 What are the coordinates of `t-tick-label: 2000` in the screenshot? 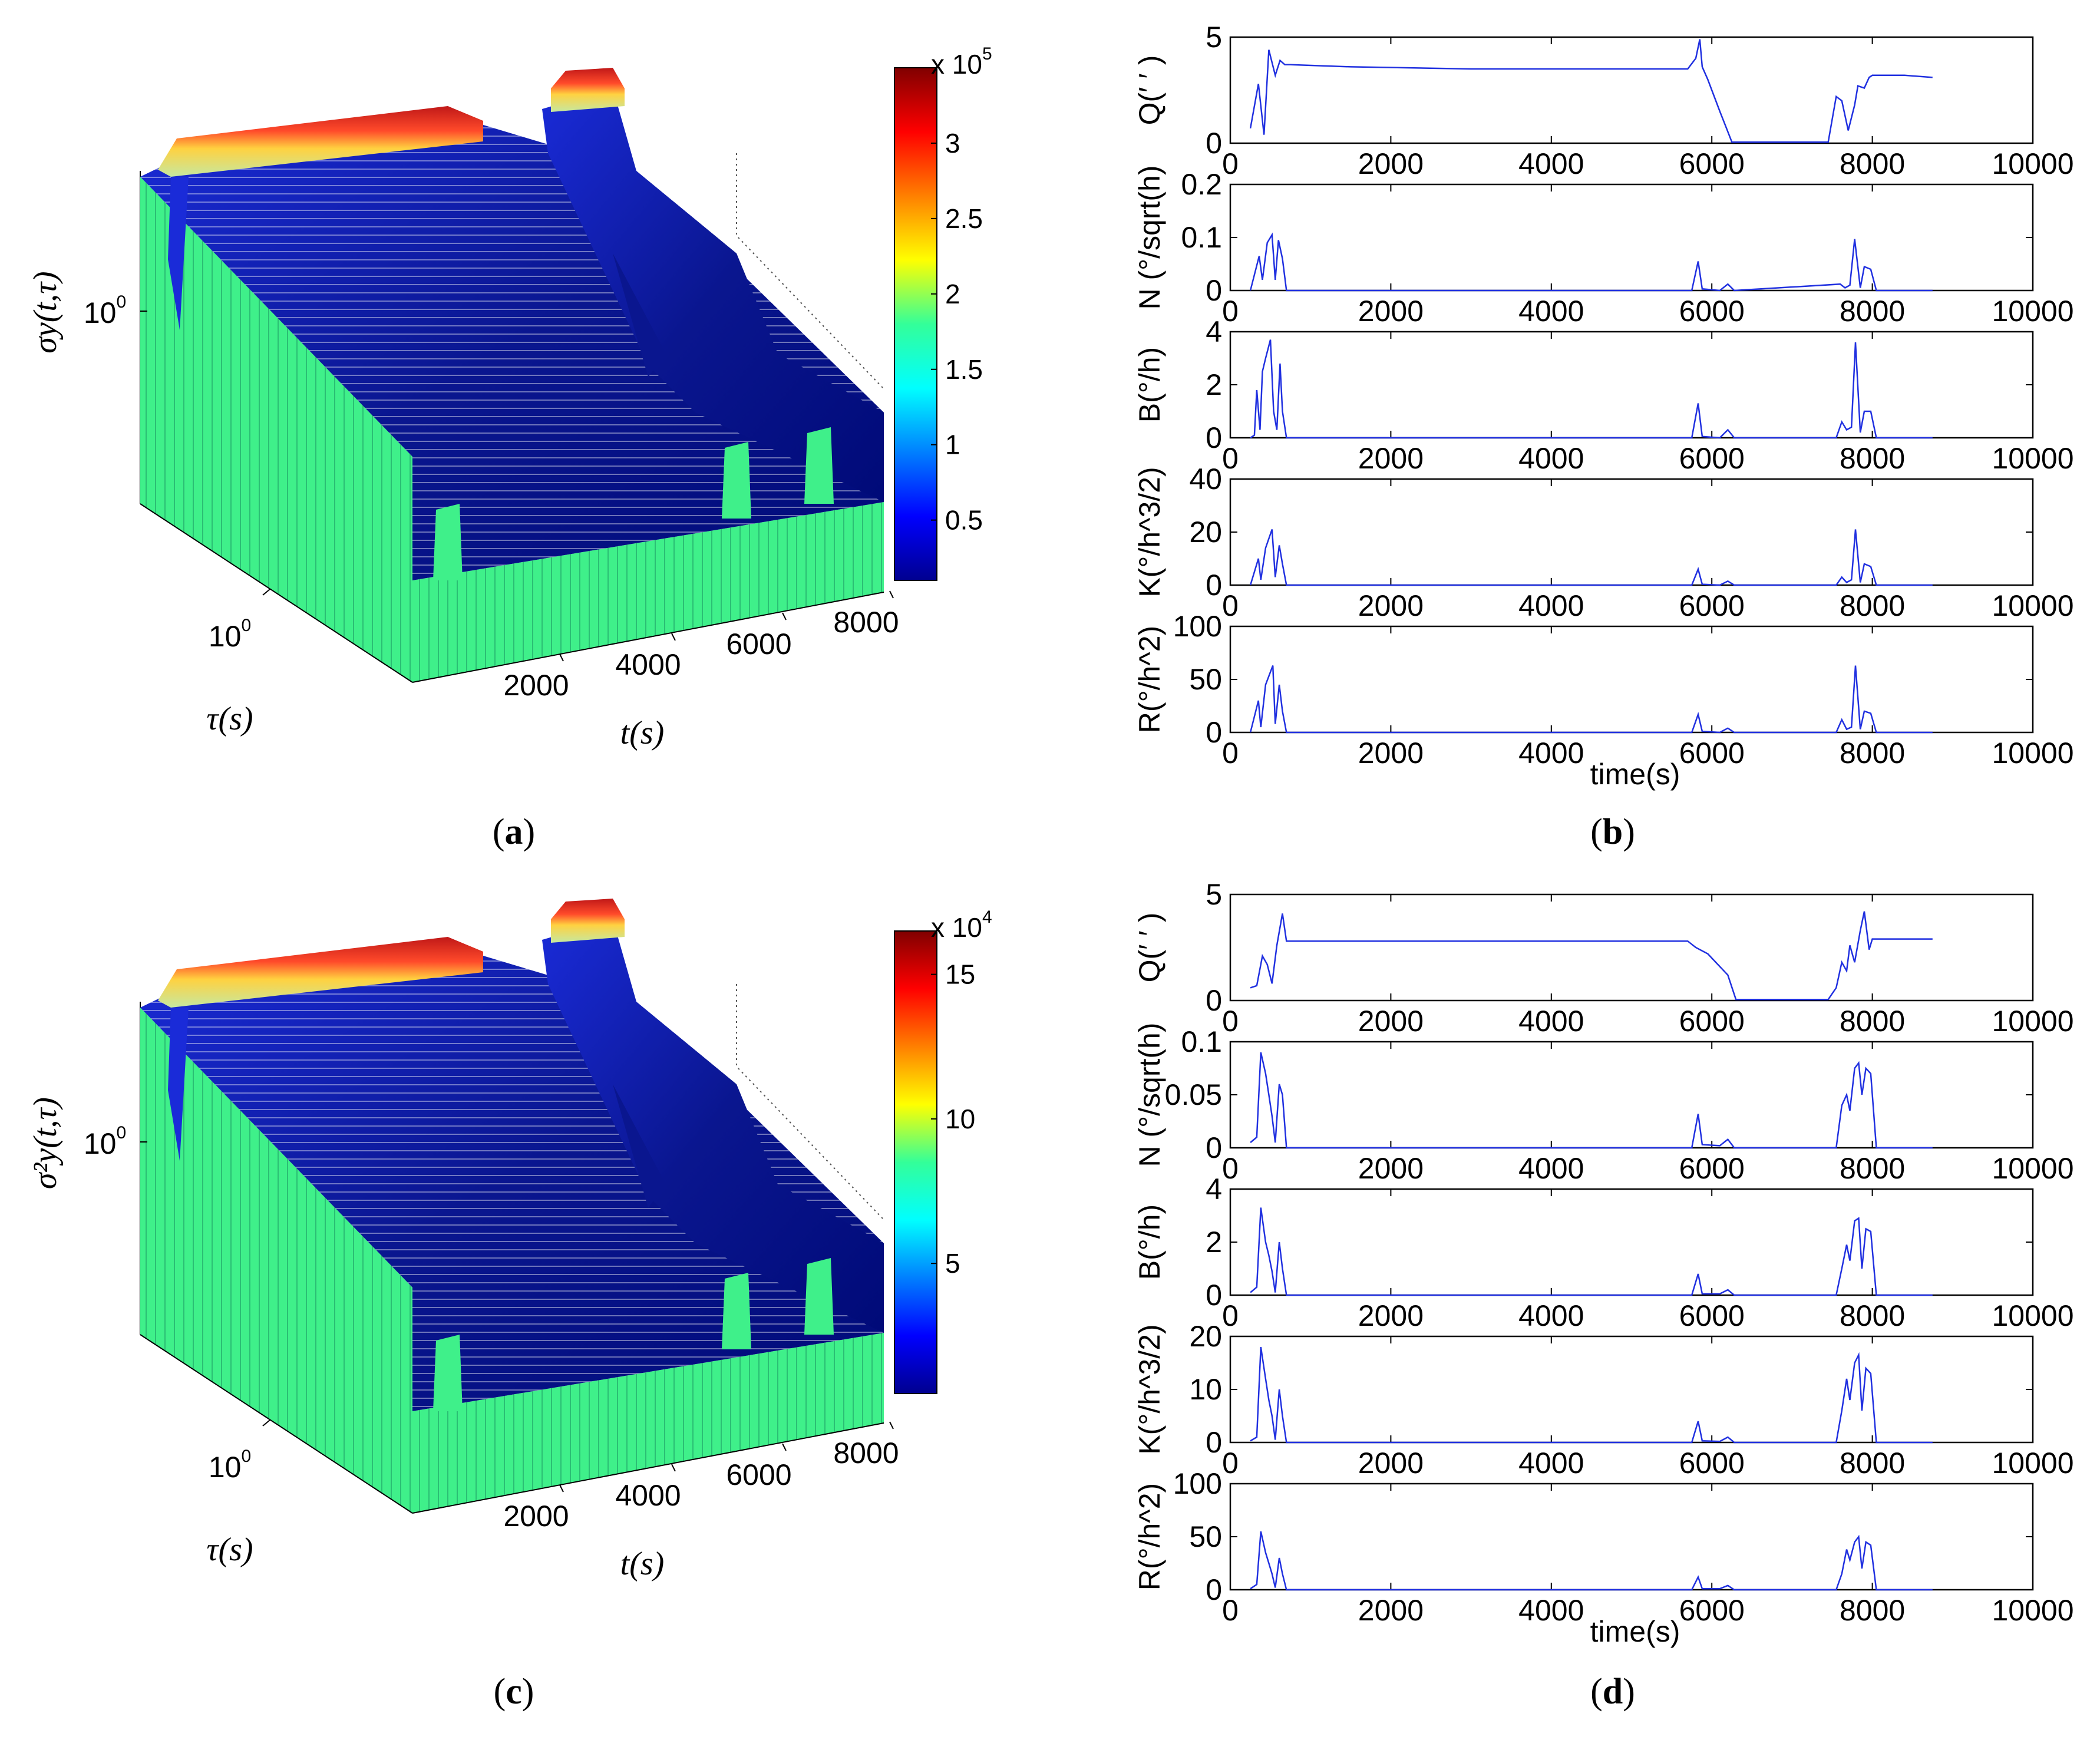 It's located at (536, 686).